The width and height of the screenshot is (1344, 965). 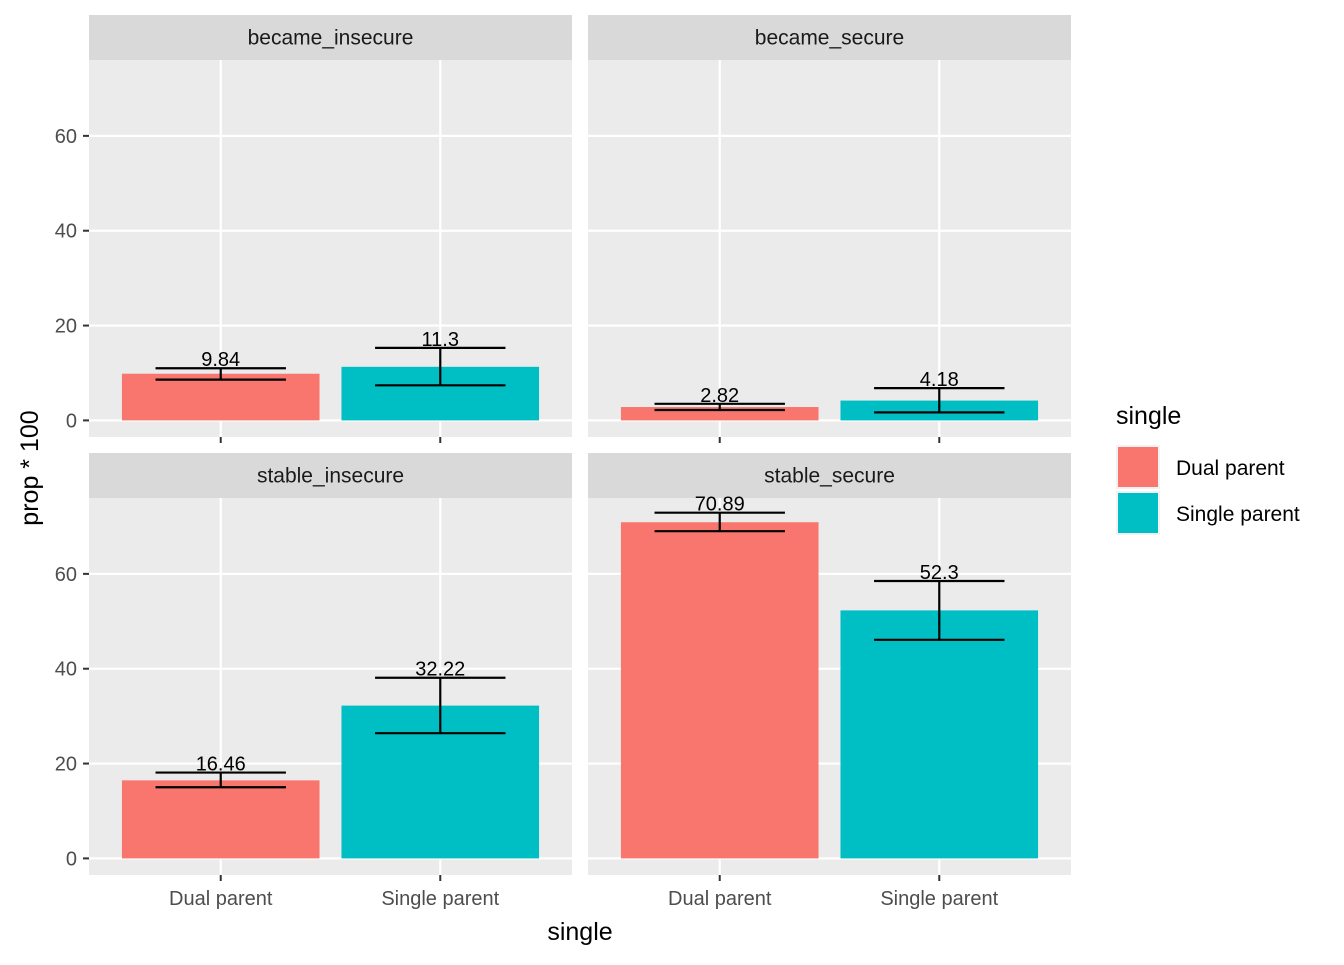 I want to click on data-label: 32.22, so click(x=440, y=670).